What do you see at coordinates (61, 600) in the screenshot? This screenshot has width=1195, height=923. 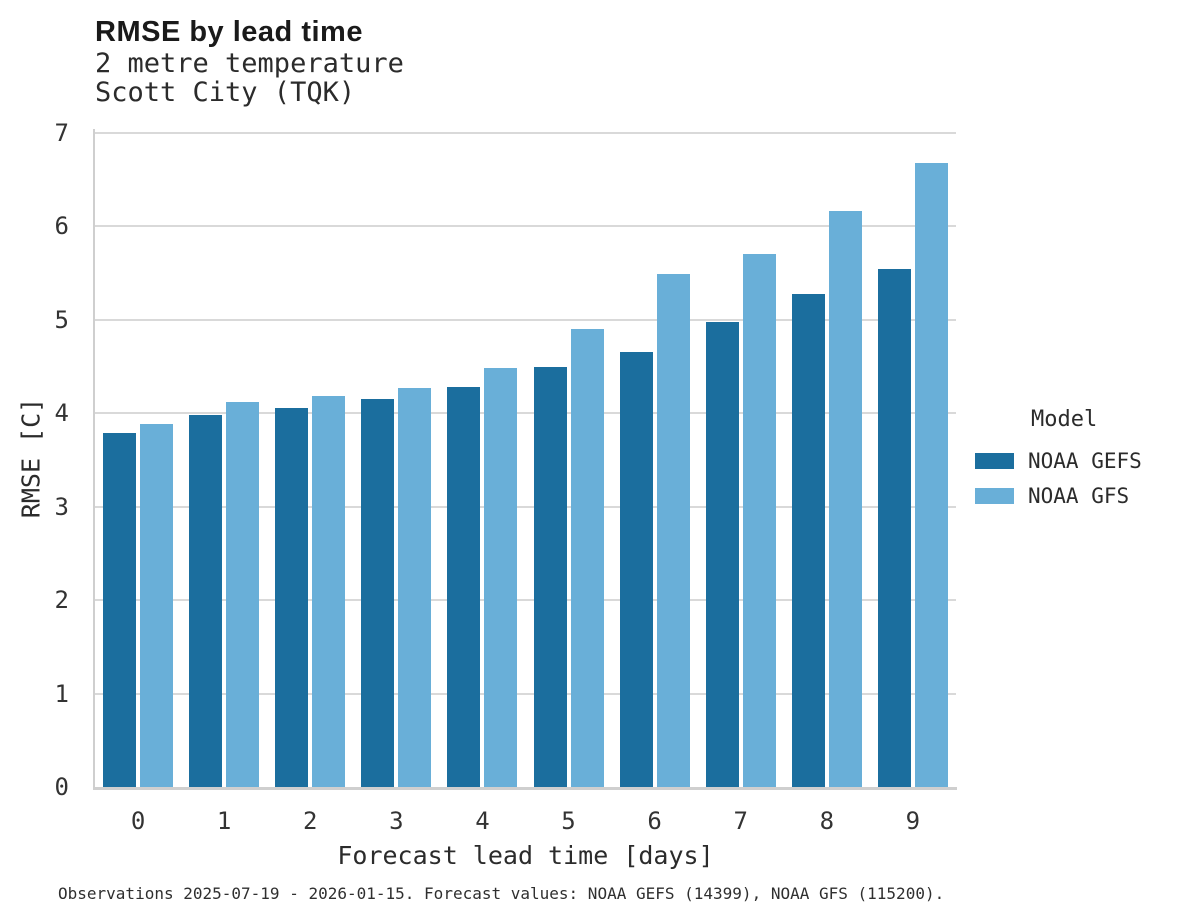 I see `y-tick-label-2: 2` at bounding box center [61, 600].